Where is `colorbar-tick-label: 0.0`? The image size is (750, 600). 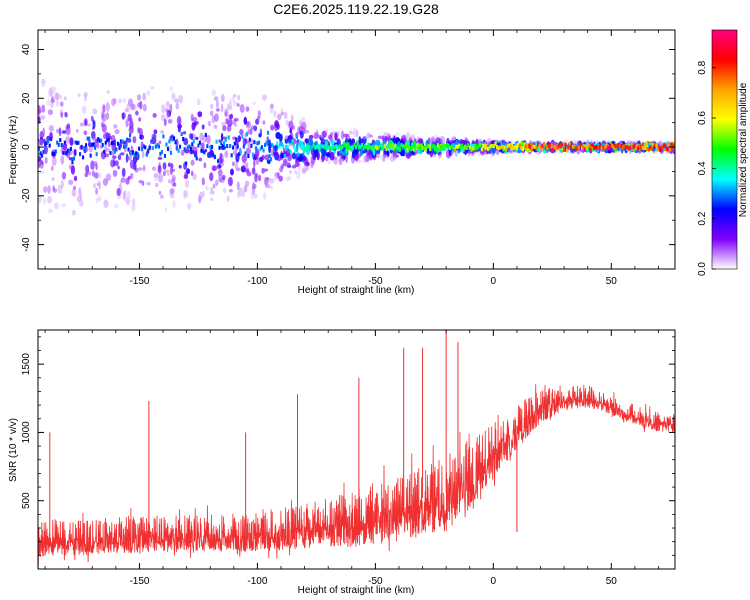
colorbar-tick-label: 0.0 is located at coordinates (702, 269).